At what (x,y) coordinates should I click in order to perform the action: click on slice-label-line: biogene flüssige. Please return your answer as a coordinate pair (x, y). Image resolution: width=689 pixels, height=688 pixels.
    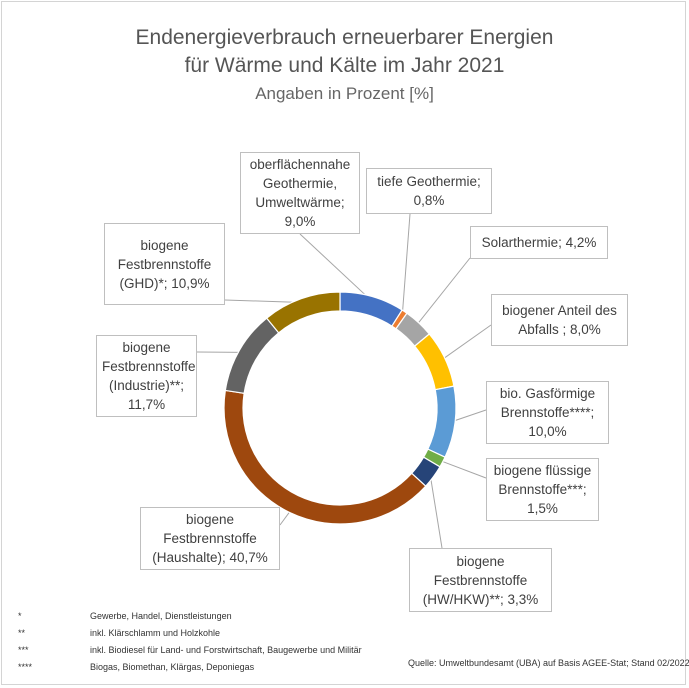
    Looking at the image, I should click on (542, 470).